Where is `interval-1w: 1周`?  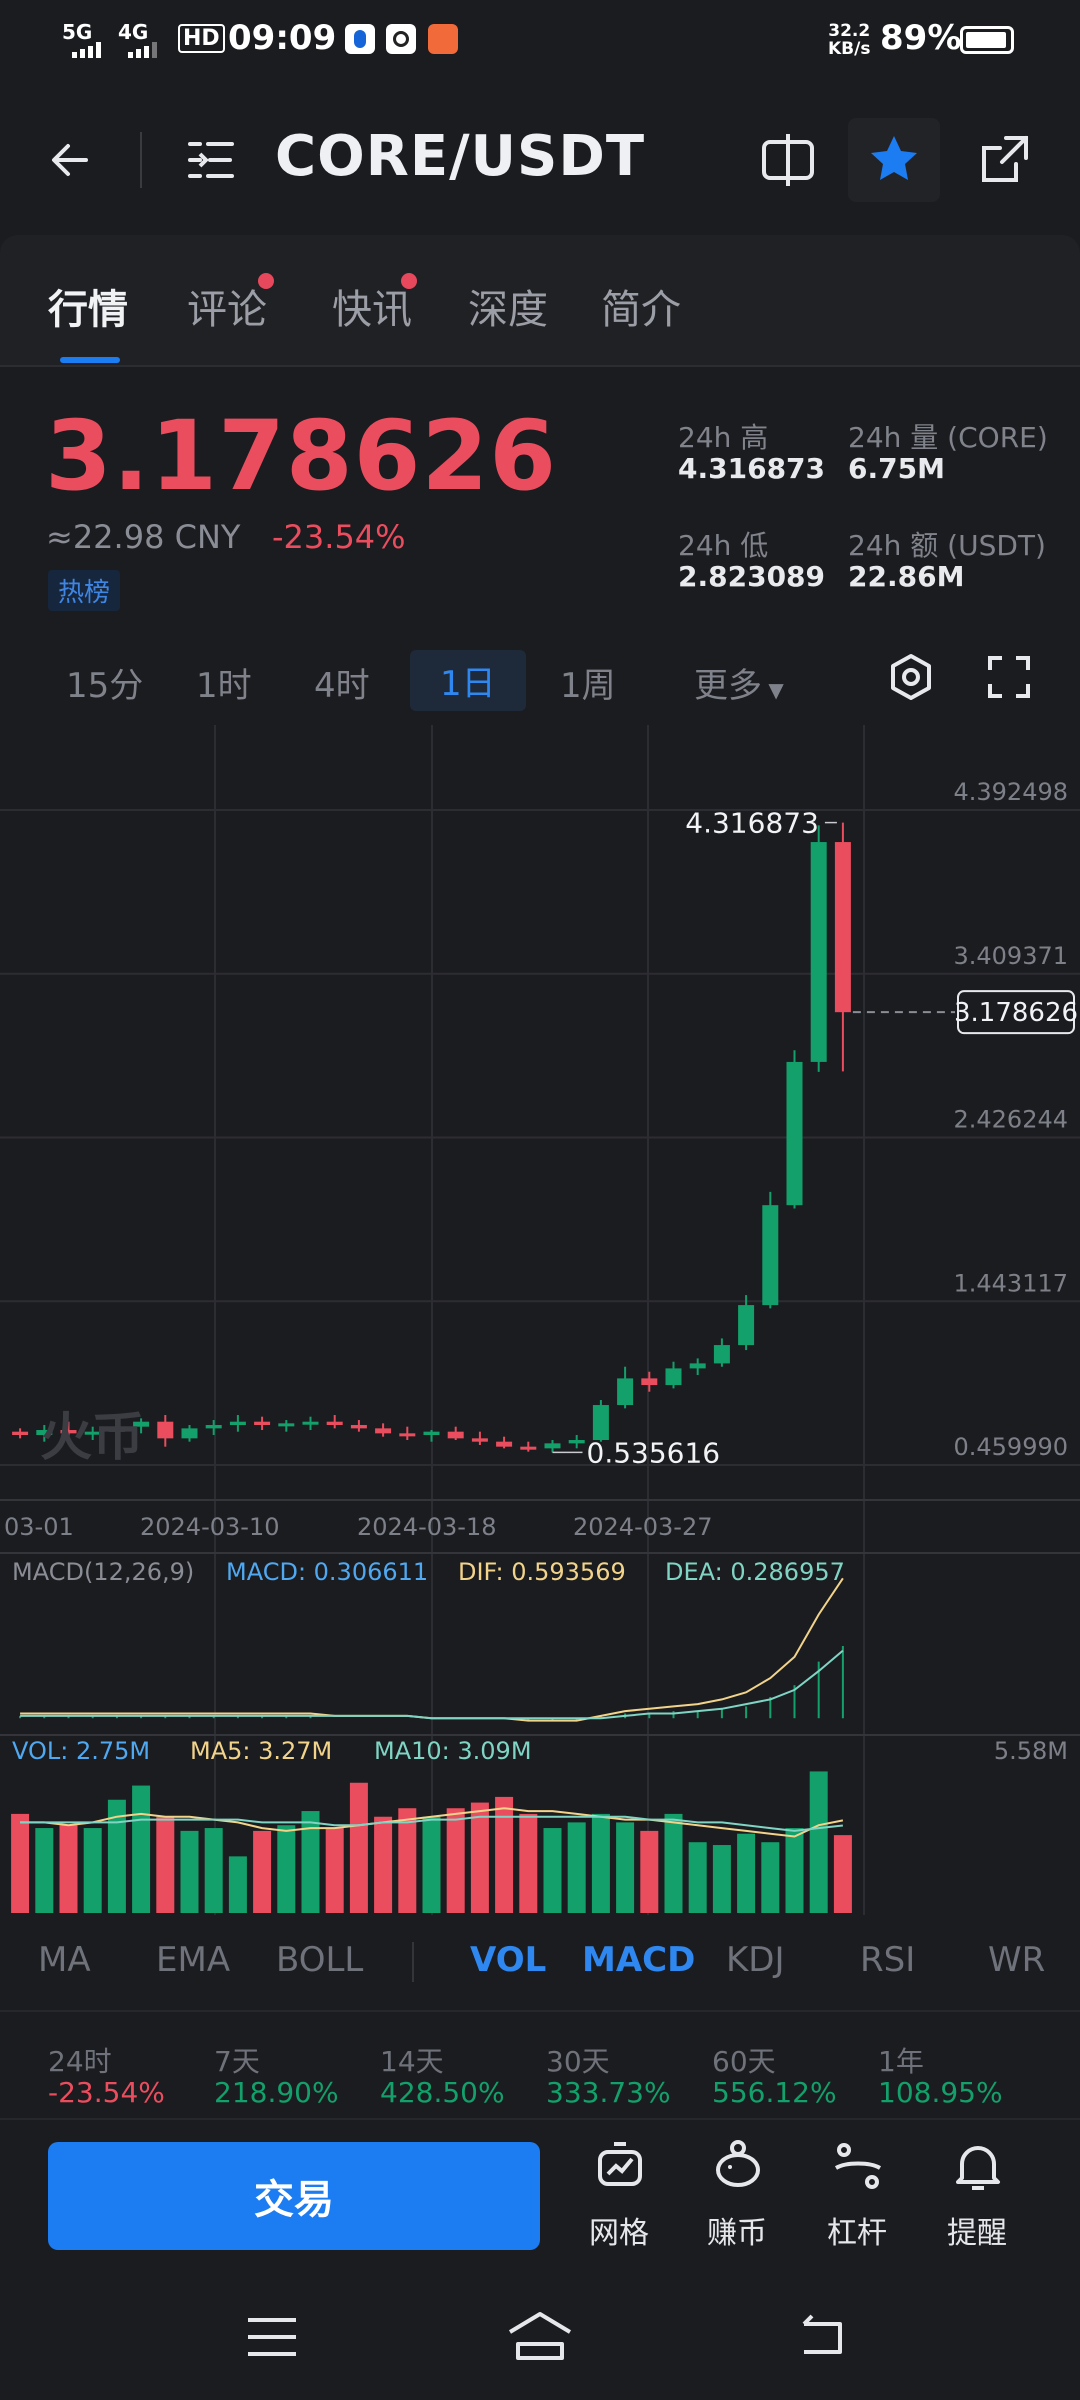
interval-1w: 1周 is located at coordinates (588, 686).